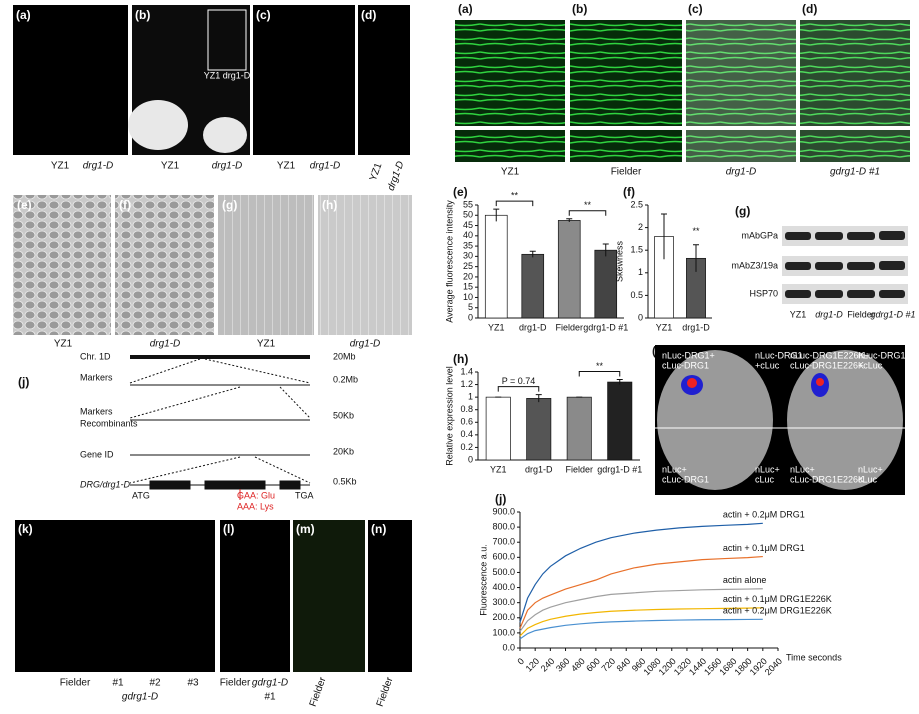 This screenshot has height=714, width=919. I want to click on x-tick-label: 120, so click(533, 665).